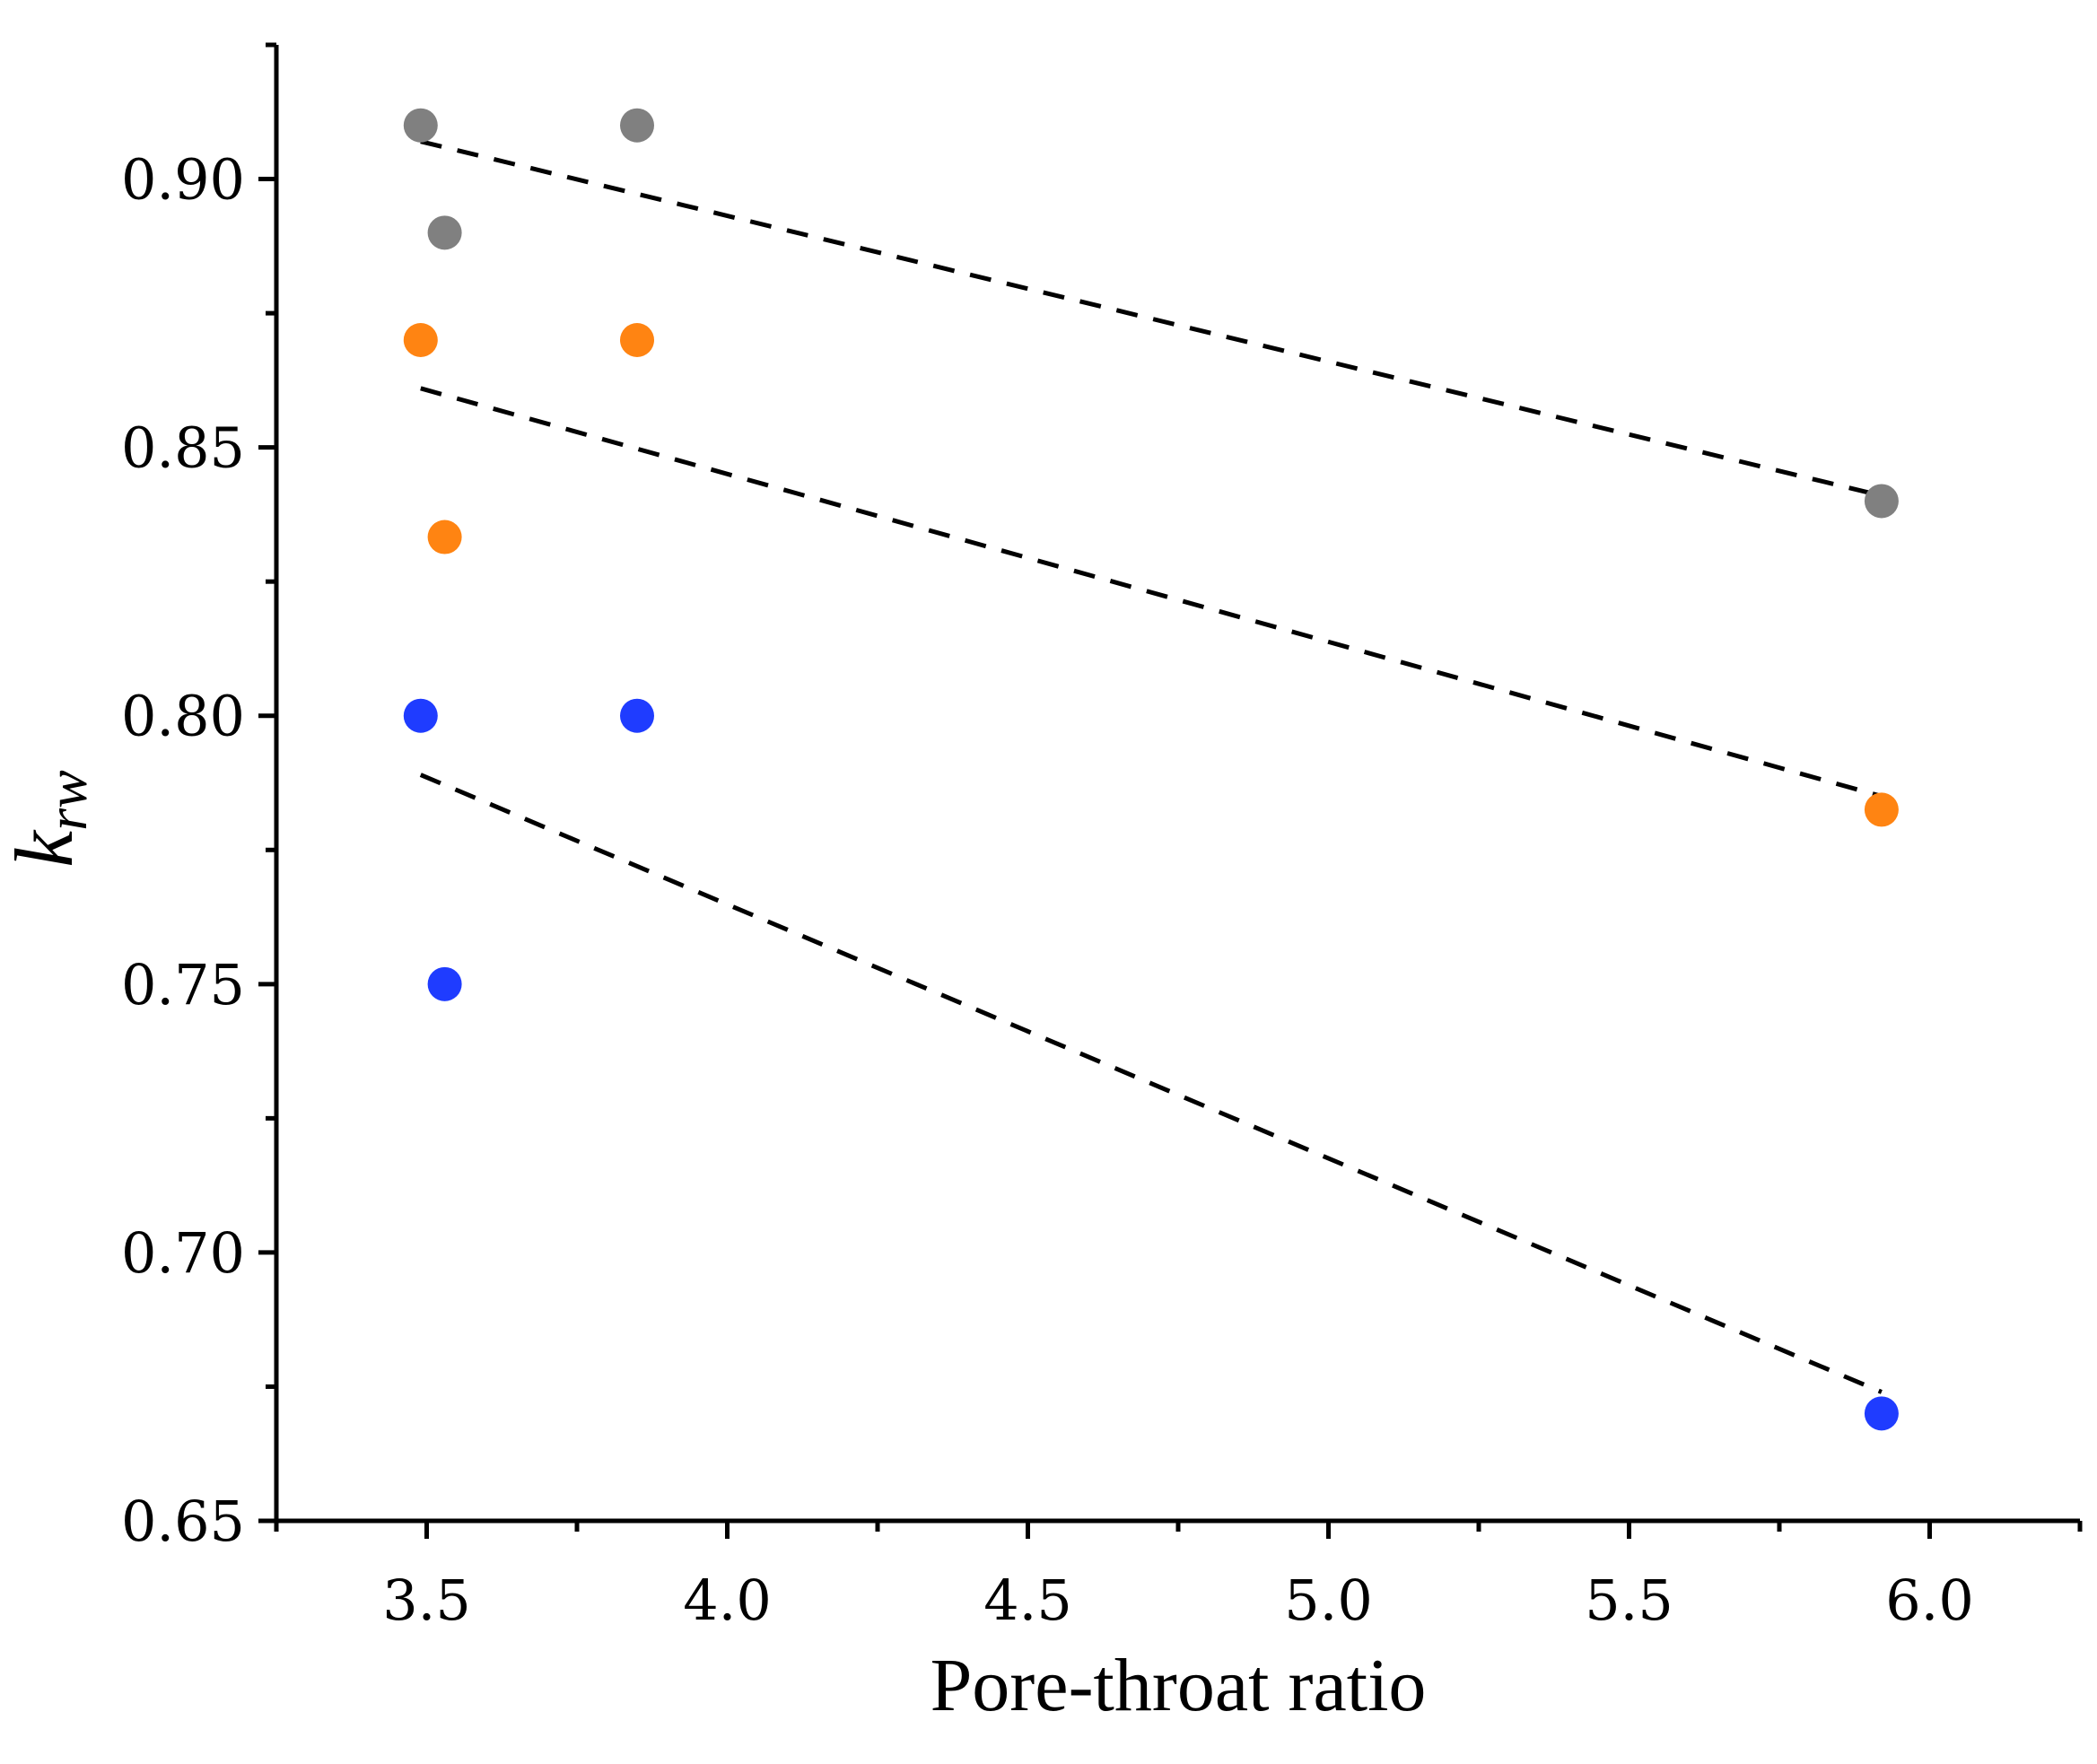 The image size is (2097, 1764). I want to click on y-tick-label: 0.65, so click(183, 1521).